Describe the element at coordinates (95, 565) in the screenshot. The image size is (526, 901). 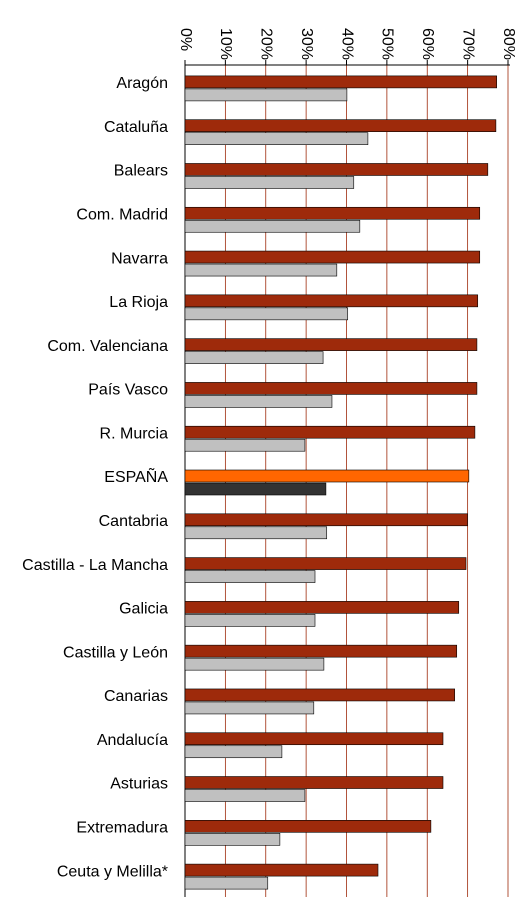
I see `y-tick-label: Castilla - La Mancha` at that location.